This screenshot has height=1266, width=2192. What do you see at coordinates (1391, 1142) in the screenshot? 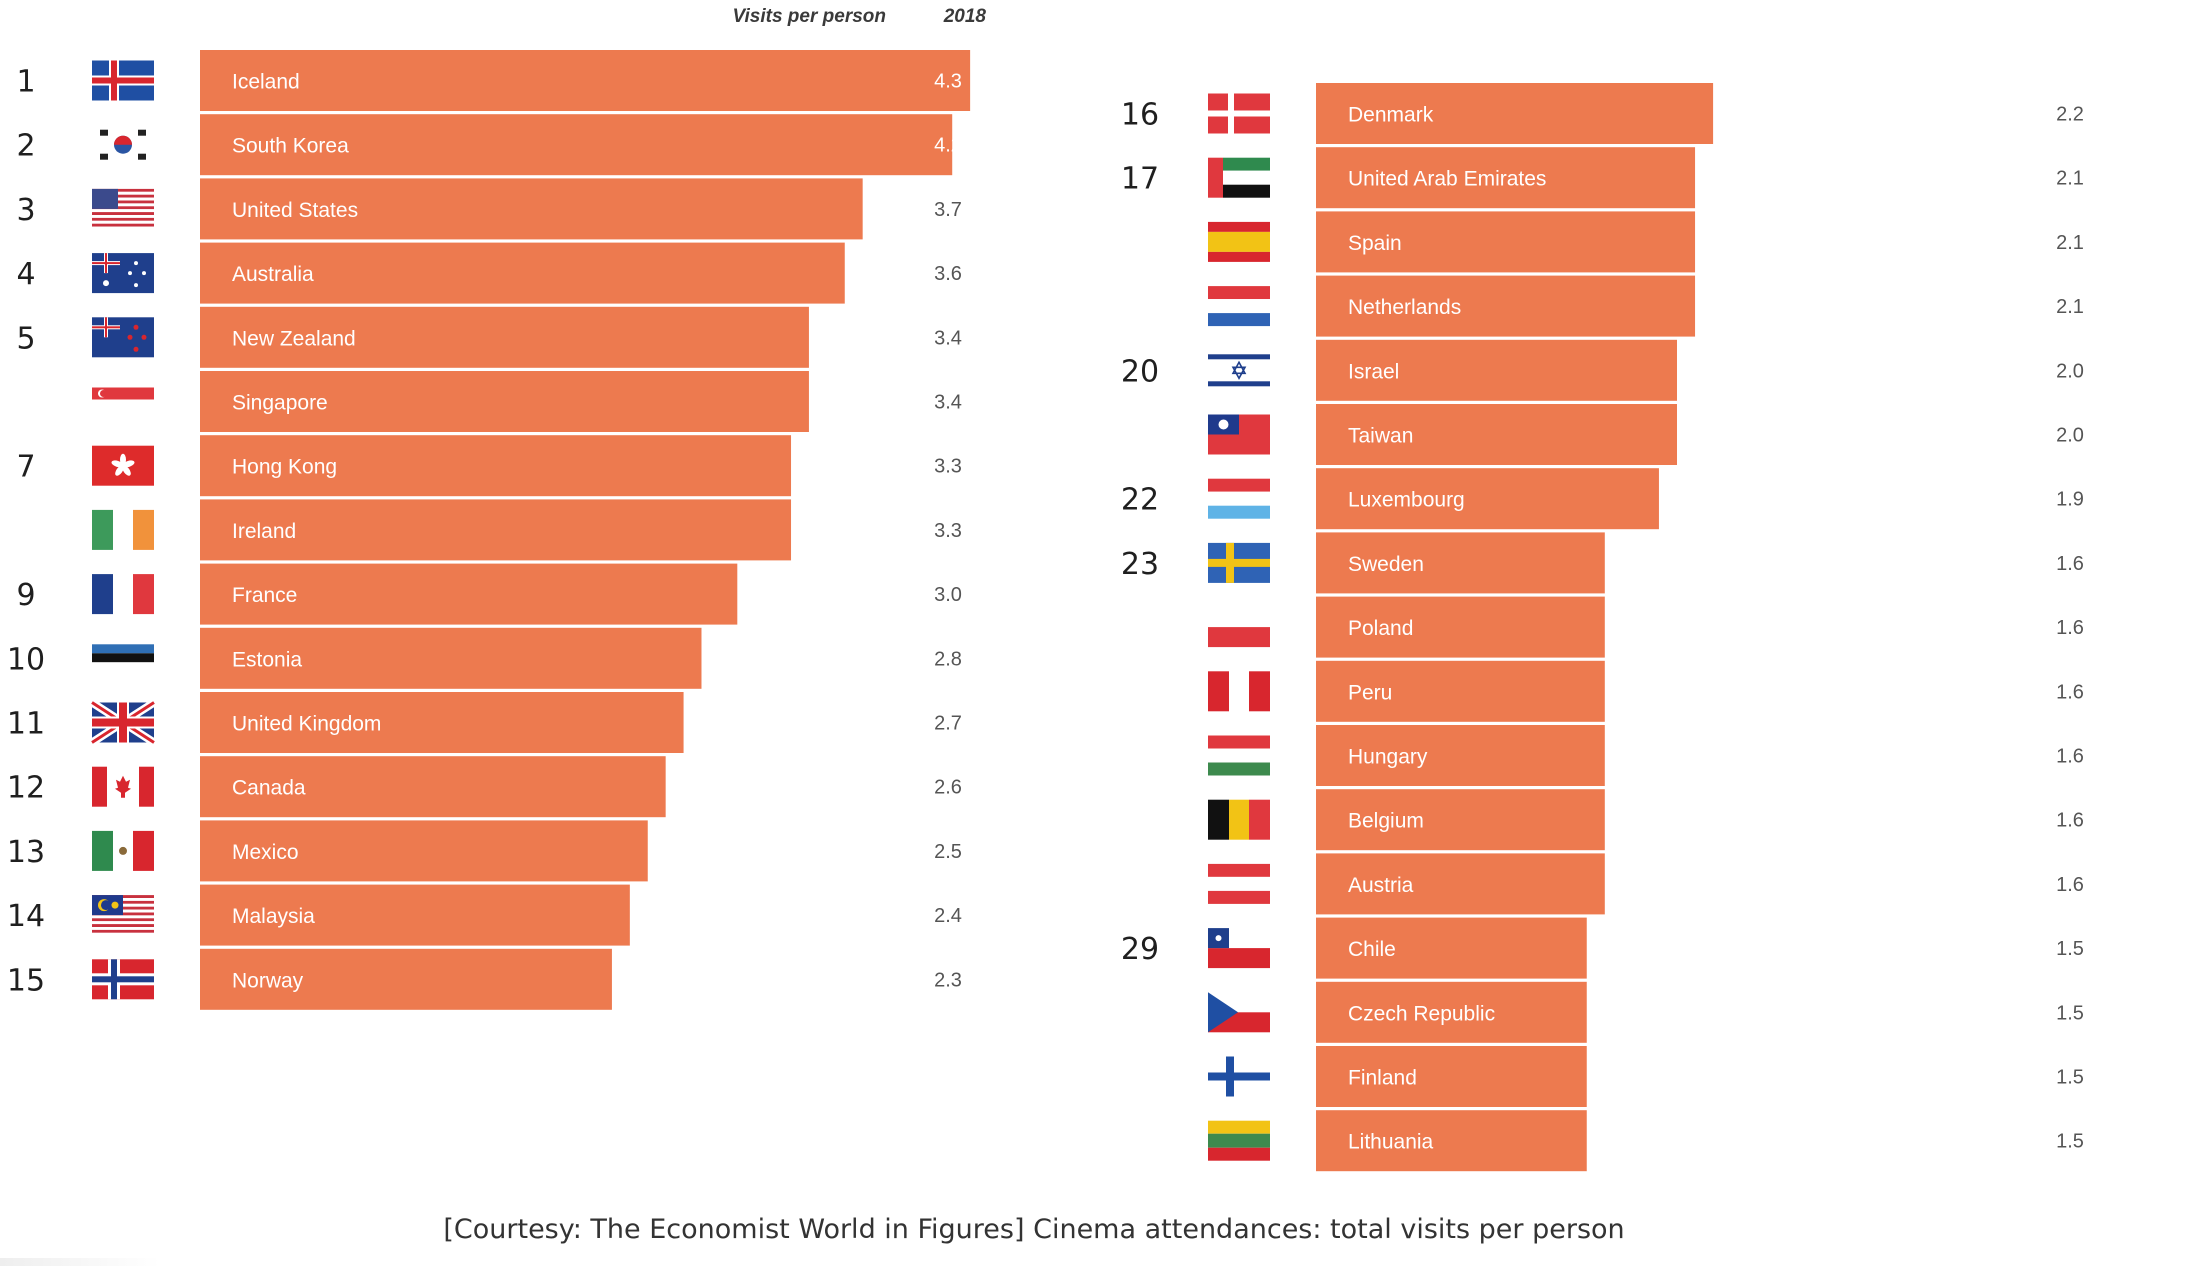
I see `country-label: Lithuania` at bounding box center [1391, 1142].